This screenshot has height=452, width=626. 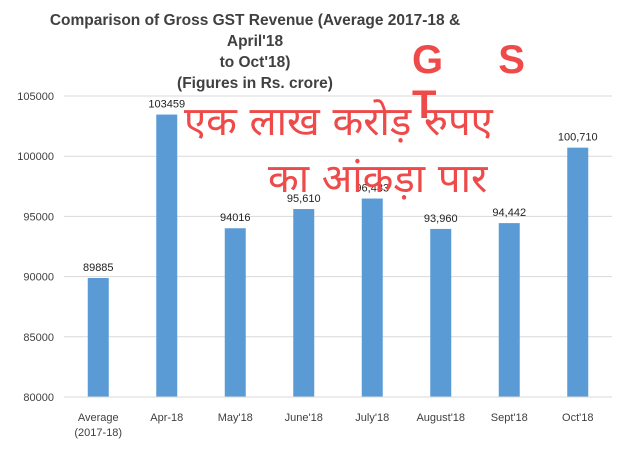 What do you see at coordinates (98, 418) in the screenshot?
I see `x-tick-label: Average` at bounding box center [98, 418].